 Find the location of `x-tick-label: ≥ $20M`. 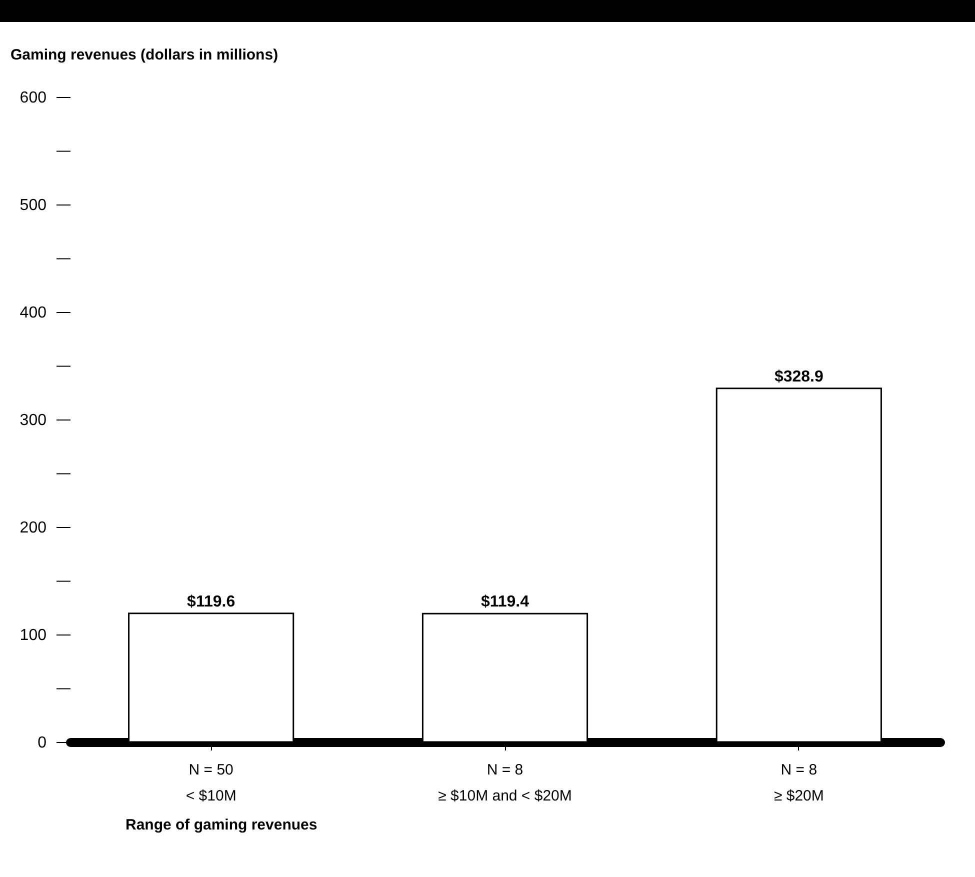

x-tick-label: ≥ $20M is located at coordinates (799, 796).